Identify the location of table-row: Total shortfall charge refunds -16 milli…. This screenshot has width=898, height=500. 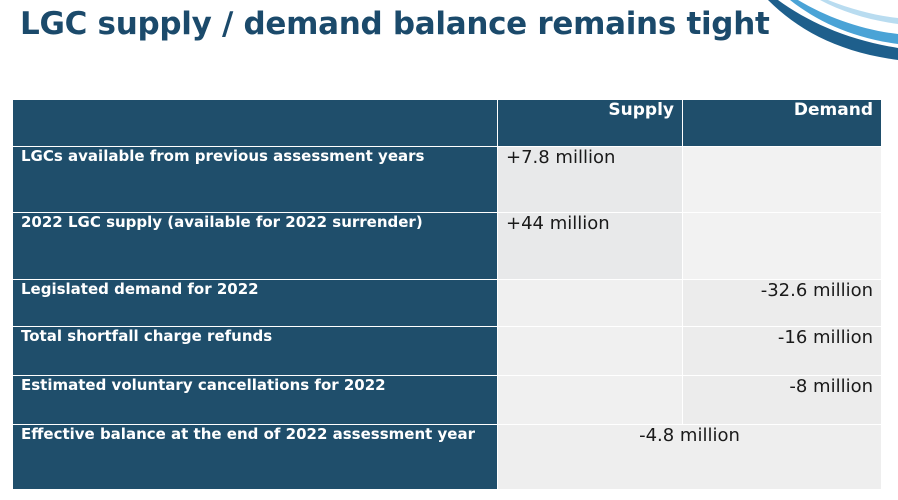
(447, 351).